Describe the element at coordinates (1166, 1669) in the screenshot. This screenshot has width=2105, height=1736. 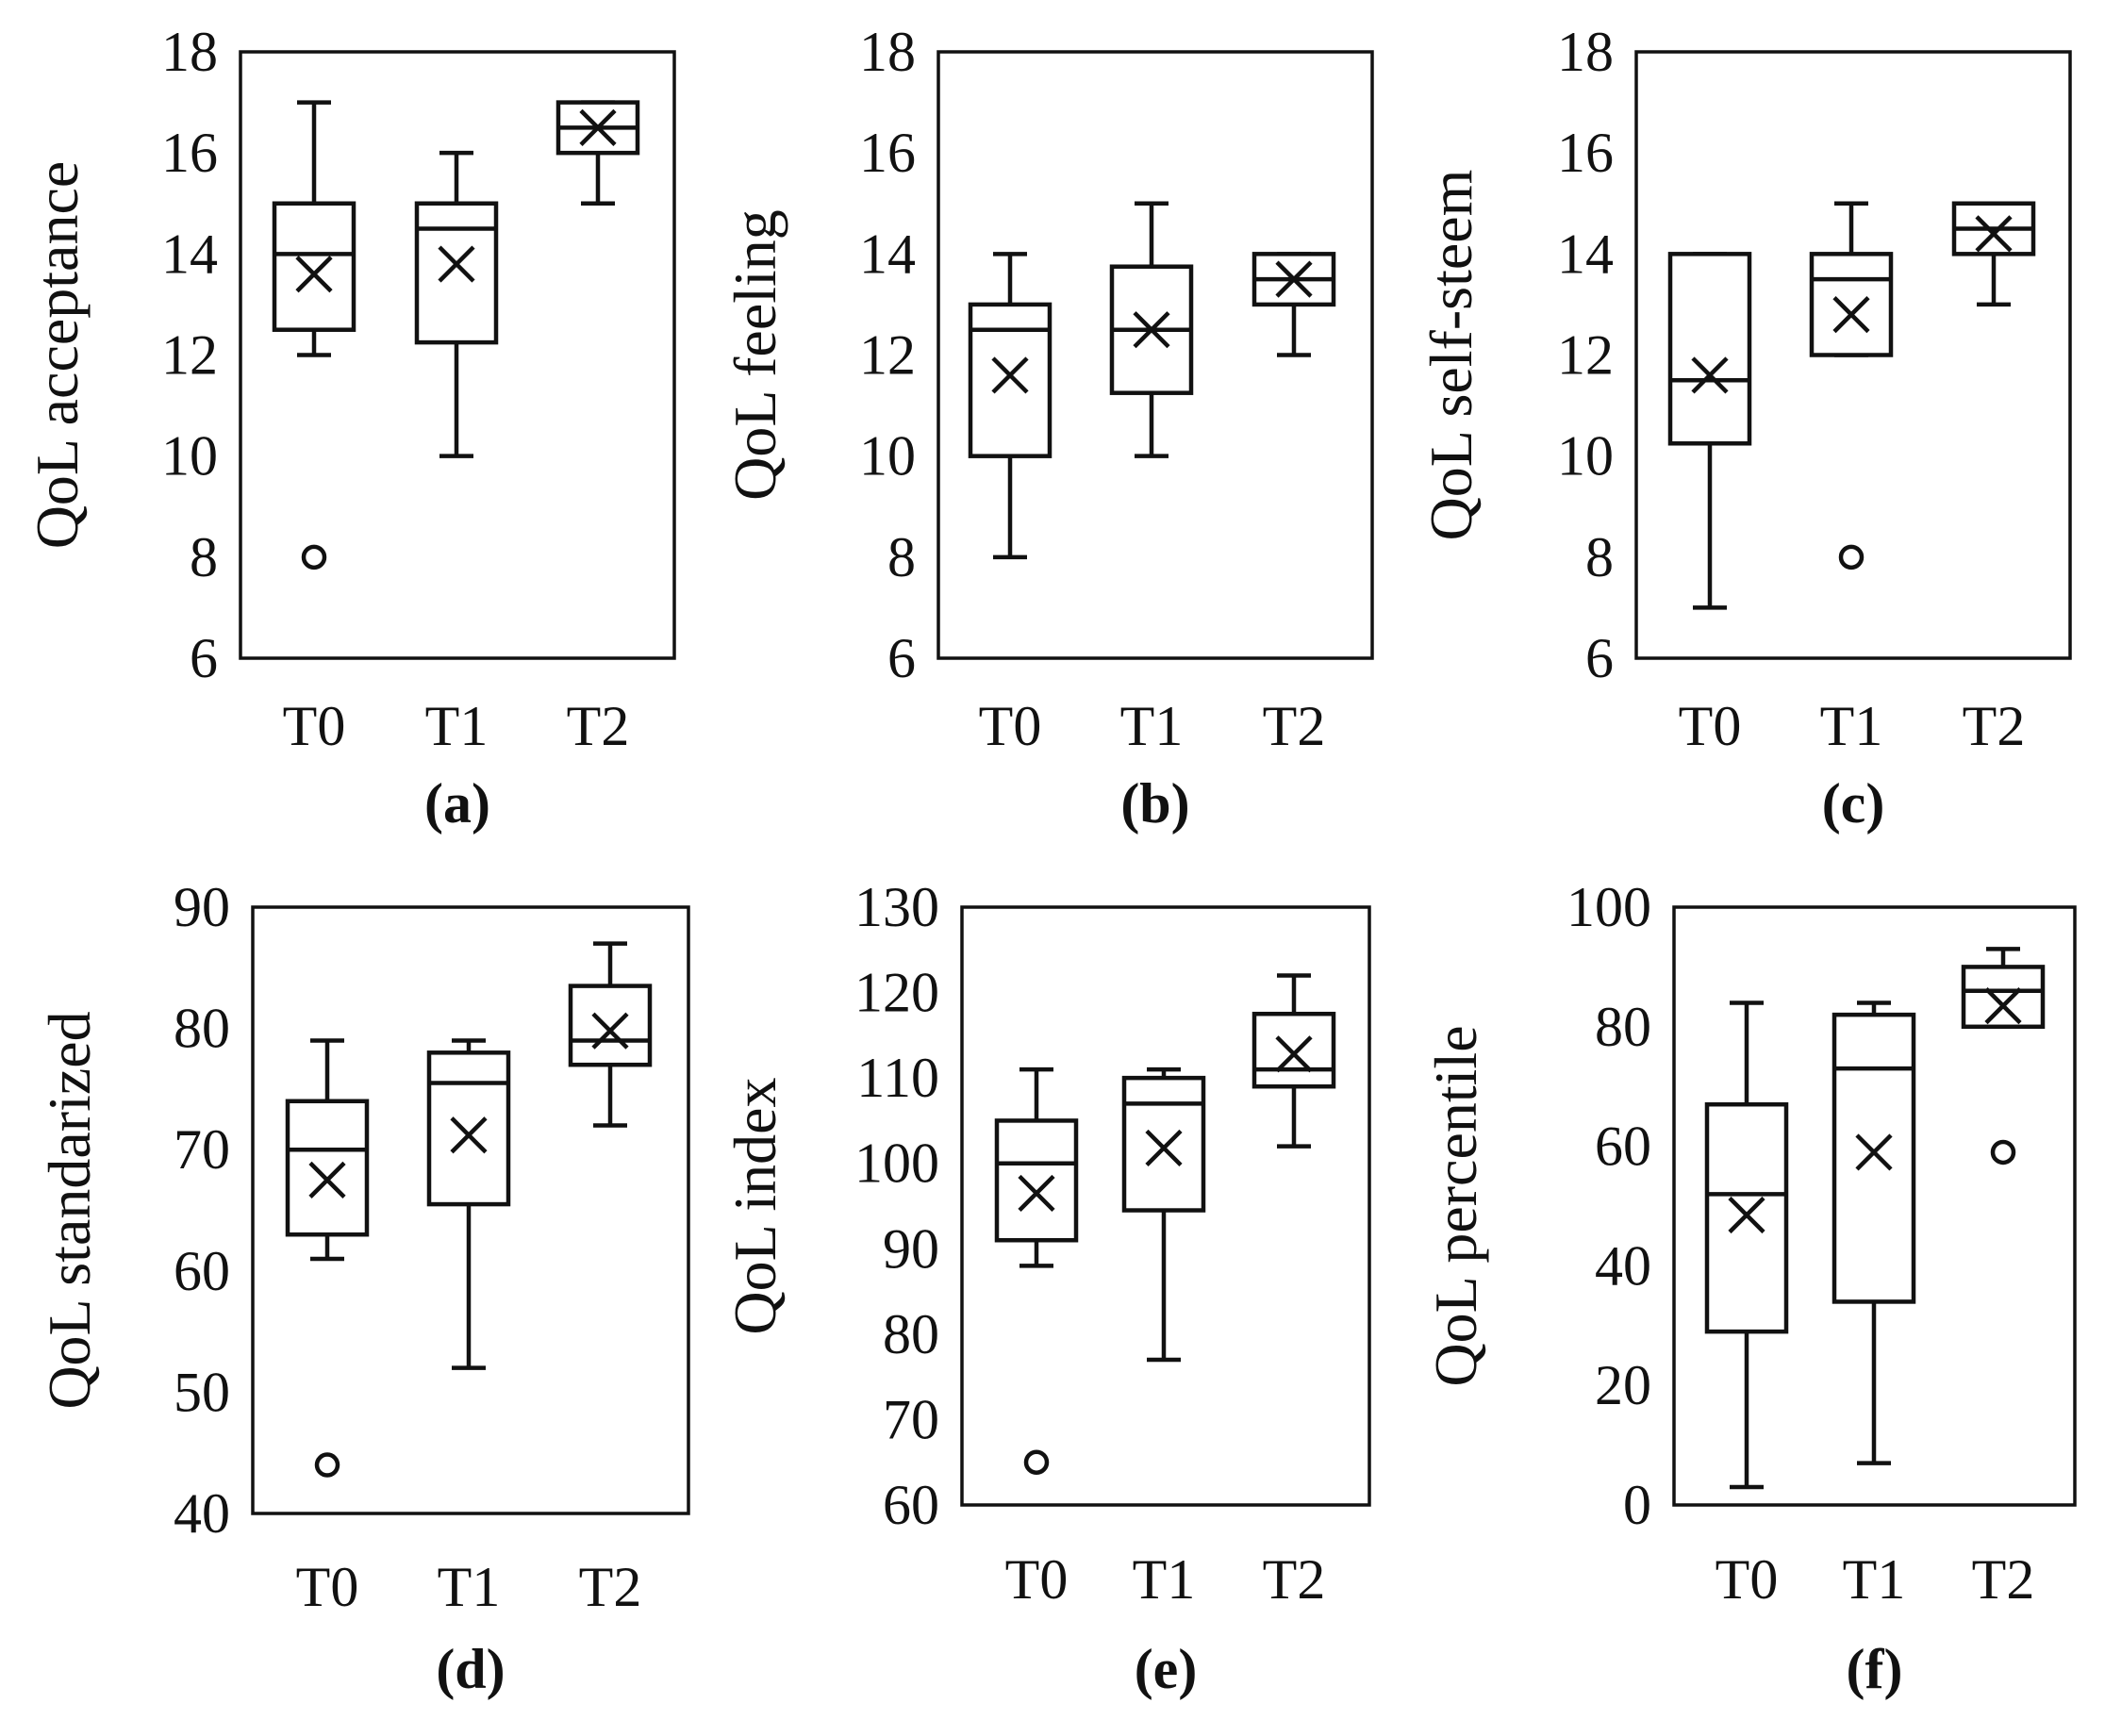
I see `panel-label: (e)` at that location.